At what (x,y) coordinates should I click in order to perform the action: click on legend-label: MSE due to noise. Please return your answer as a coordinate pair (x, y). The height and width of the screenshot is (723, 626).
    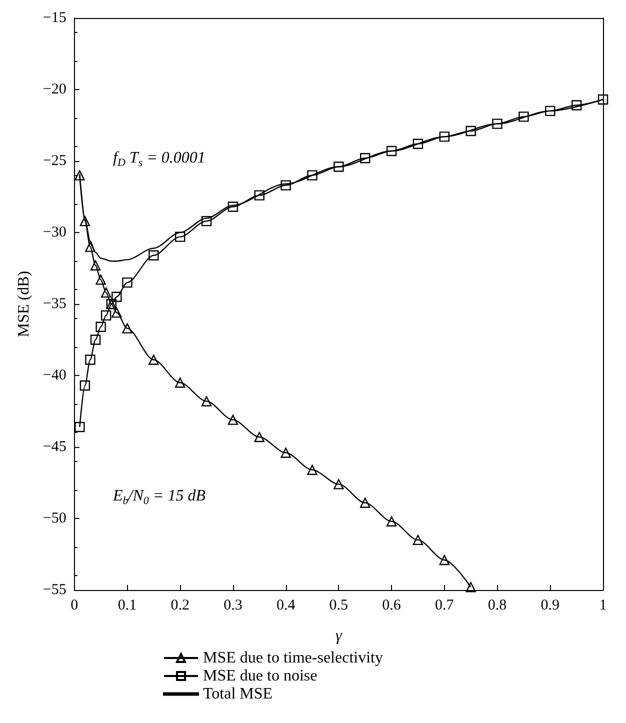
    Looking at the image, I should click on (260, 676).